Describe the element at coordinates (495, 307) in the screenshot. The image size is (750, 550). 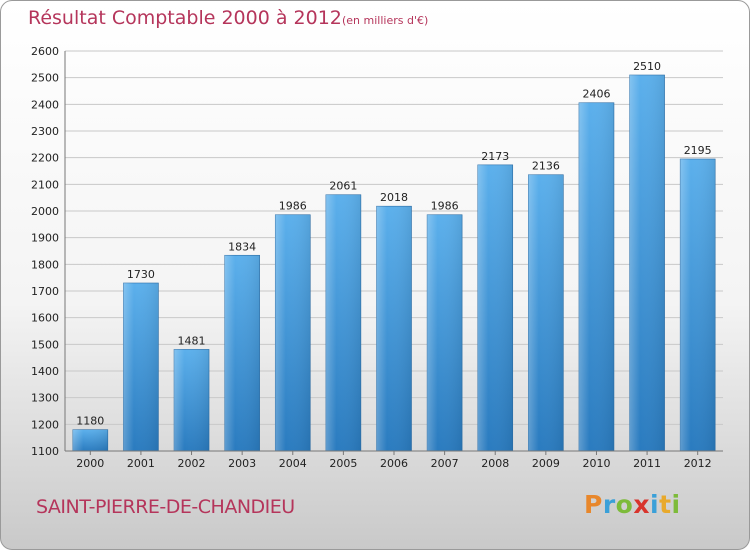
I see `bar-shine-2008` at that location.